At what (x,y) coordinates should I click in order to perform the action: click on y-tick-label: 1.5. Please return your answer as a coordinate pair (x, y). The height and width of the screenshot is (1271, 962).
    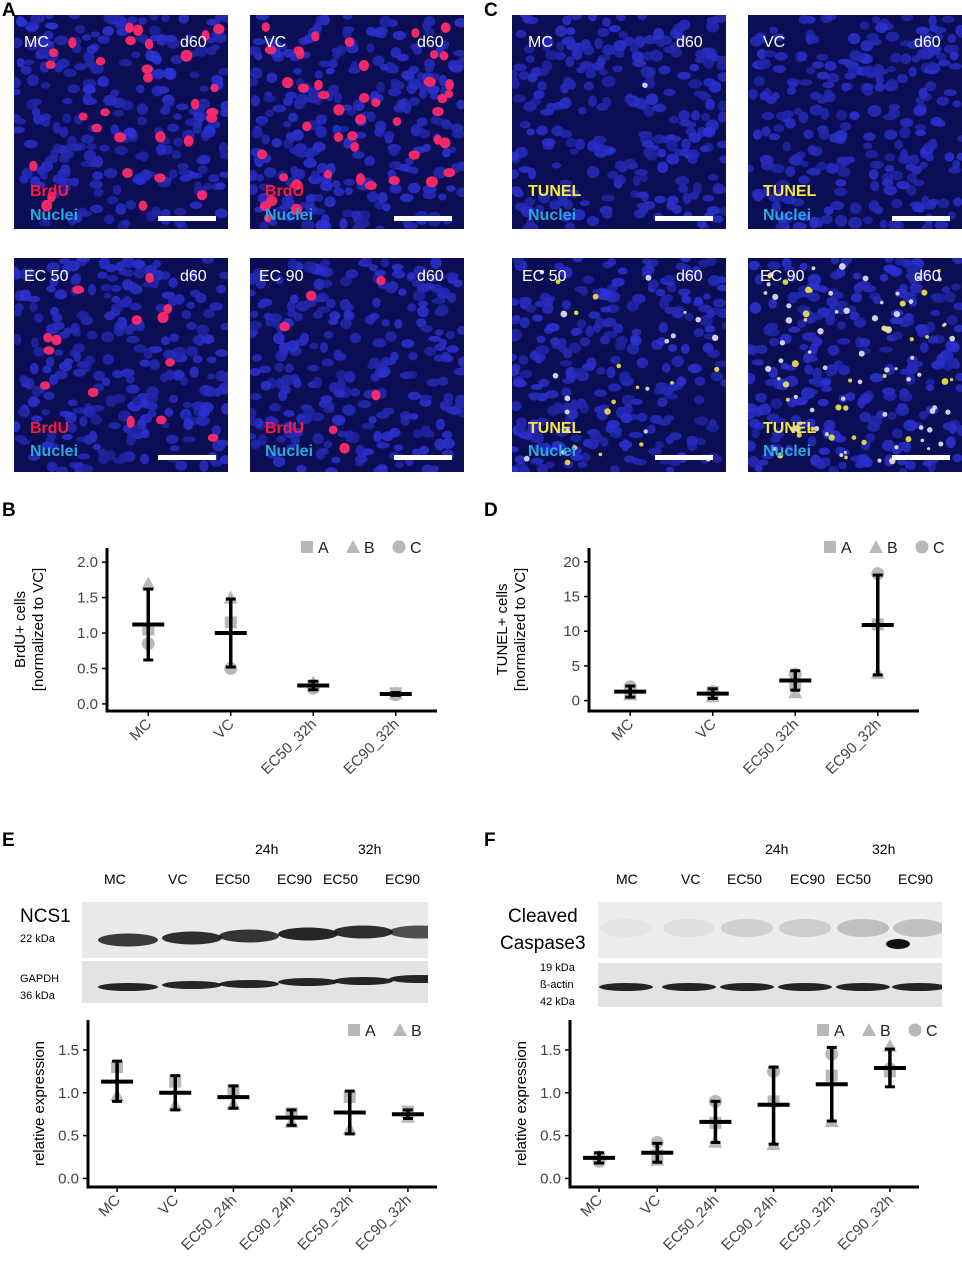
    Looking at the image, I should click on (68, 1050).